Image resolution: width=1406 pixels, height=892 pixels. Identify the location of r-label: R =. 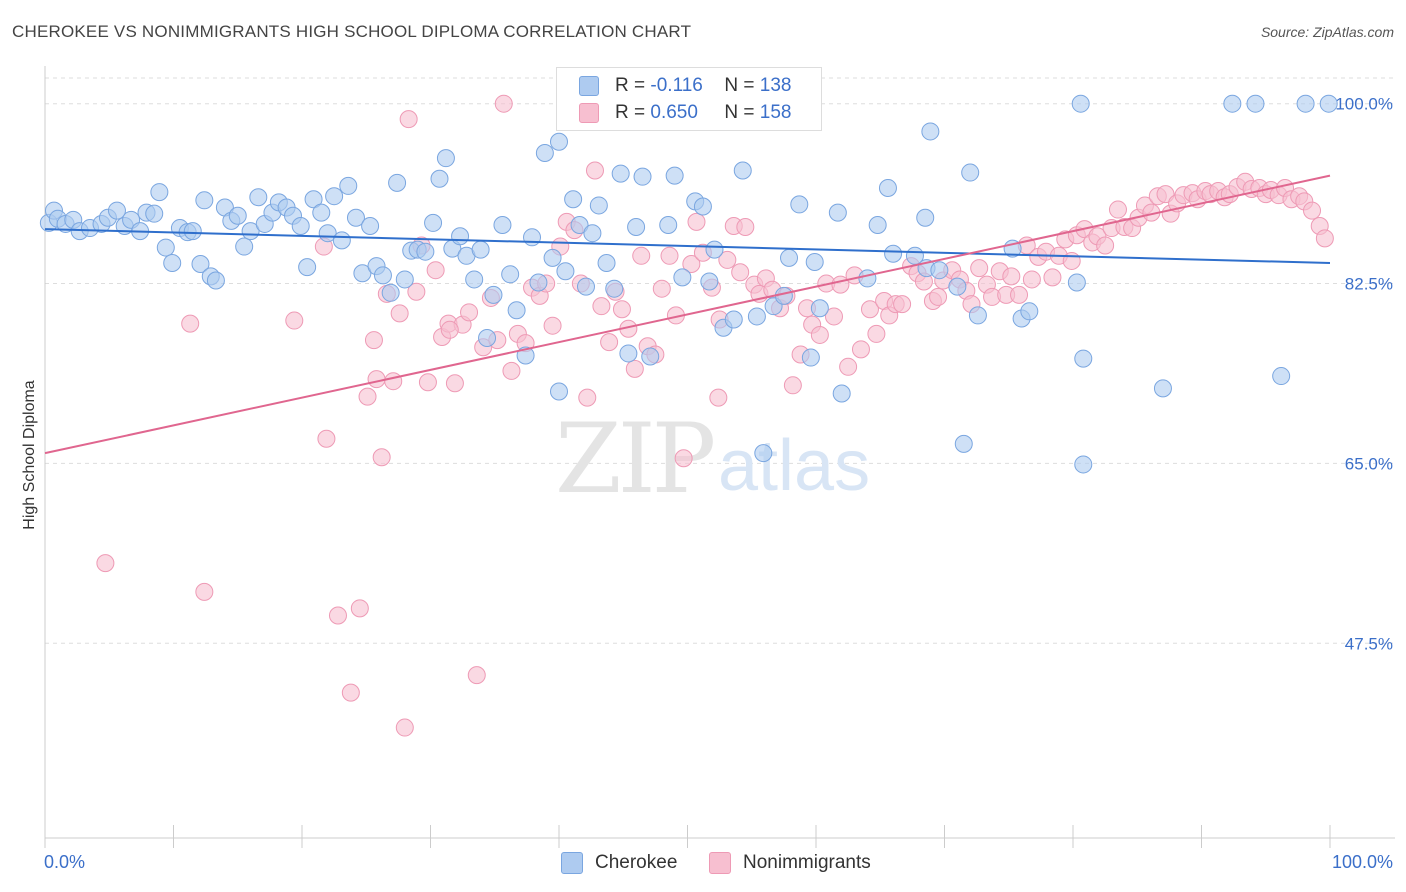
(630, 85).